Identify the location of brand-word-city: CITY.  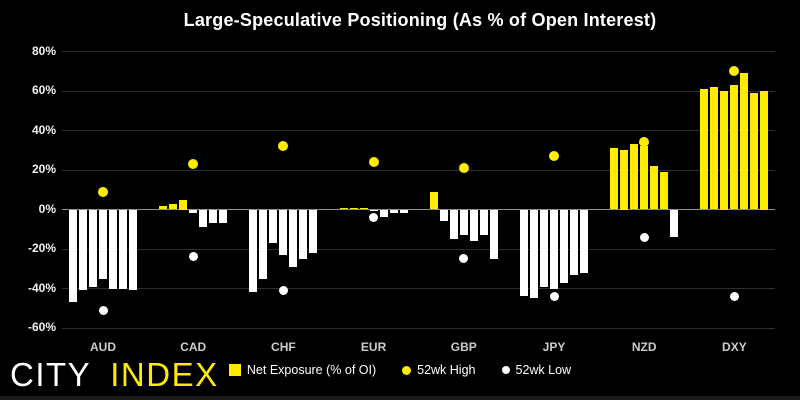
(50, 374).